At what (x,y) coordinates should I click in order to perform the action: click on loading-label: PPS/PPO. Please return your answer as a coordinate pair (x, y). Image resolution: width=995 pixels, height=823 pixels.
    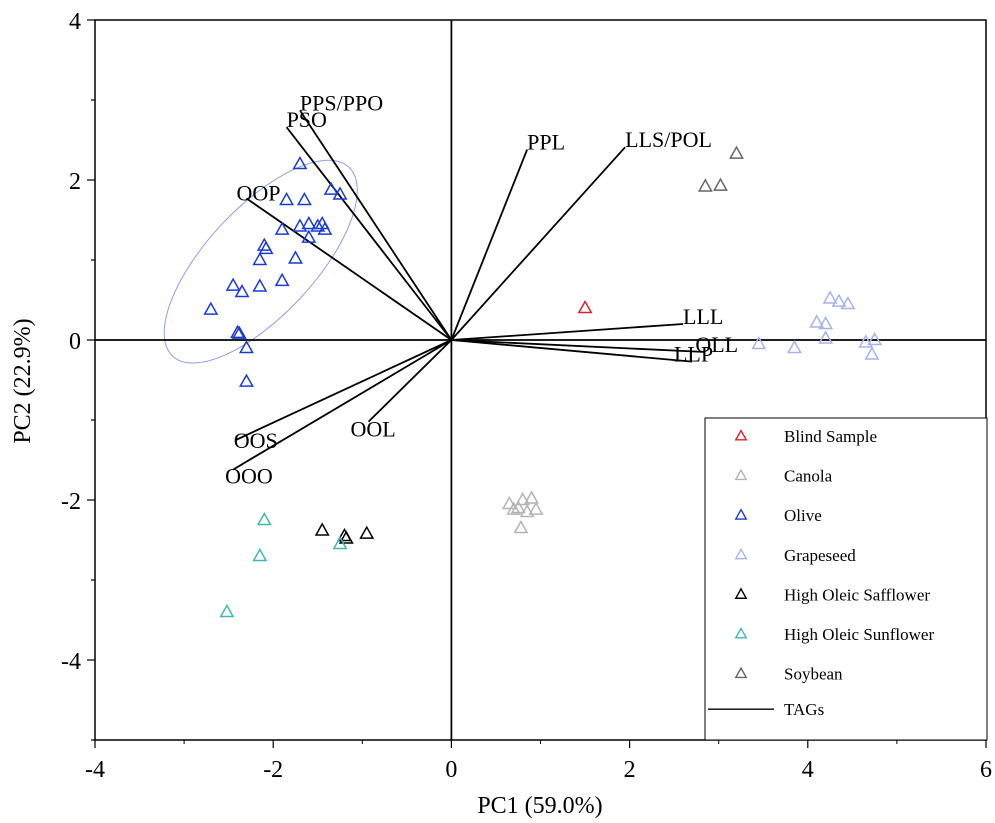
    Looking at the image, I should click on (341, 102).